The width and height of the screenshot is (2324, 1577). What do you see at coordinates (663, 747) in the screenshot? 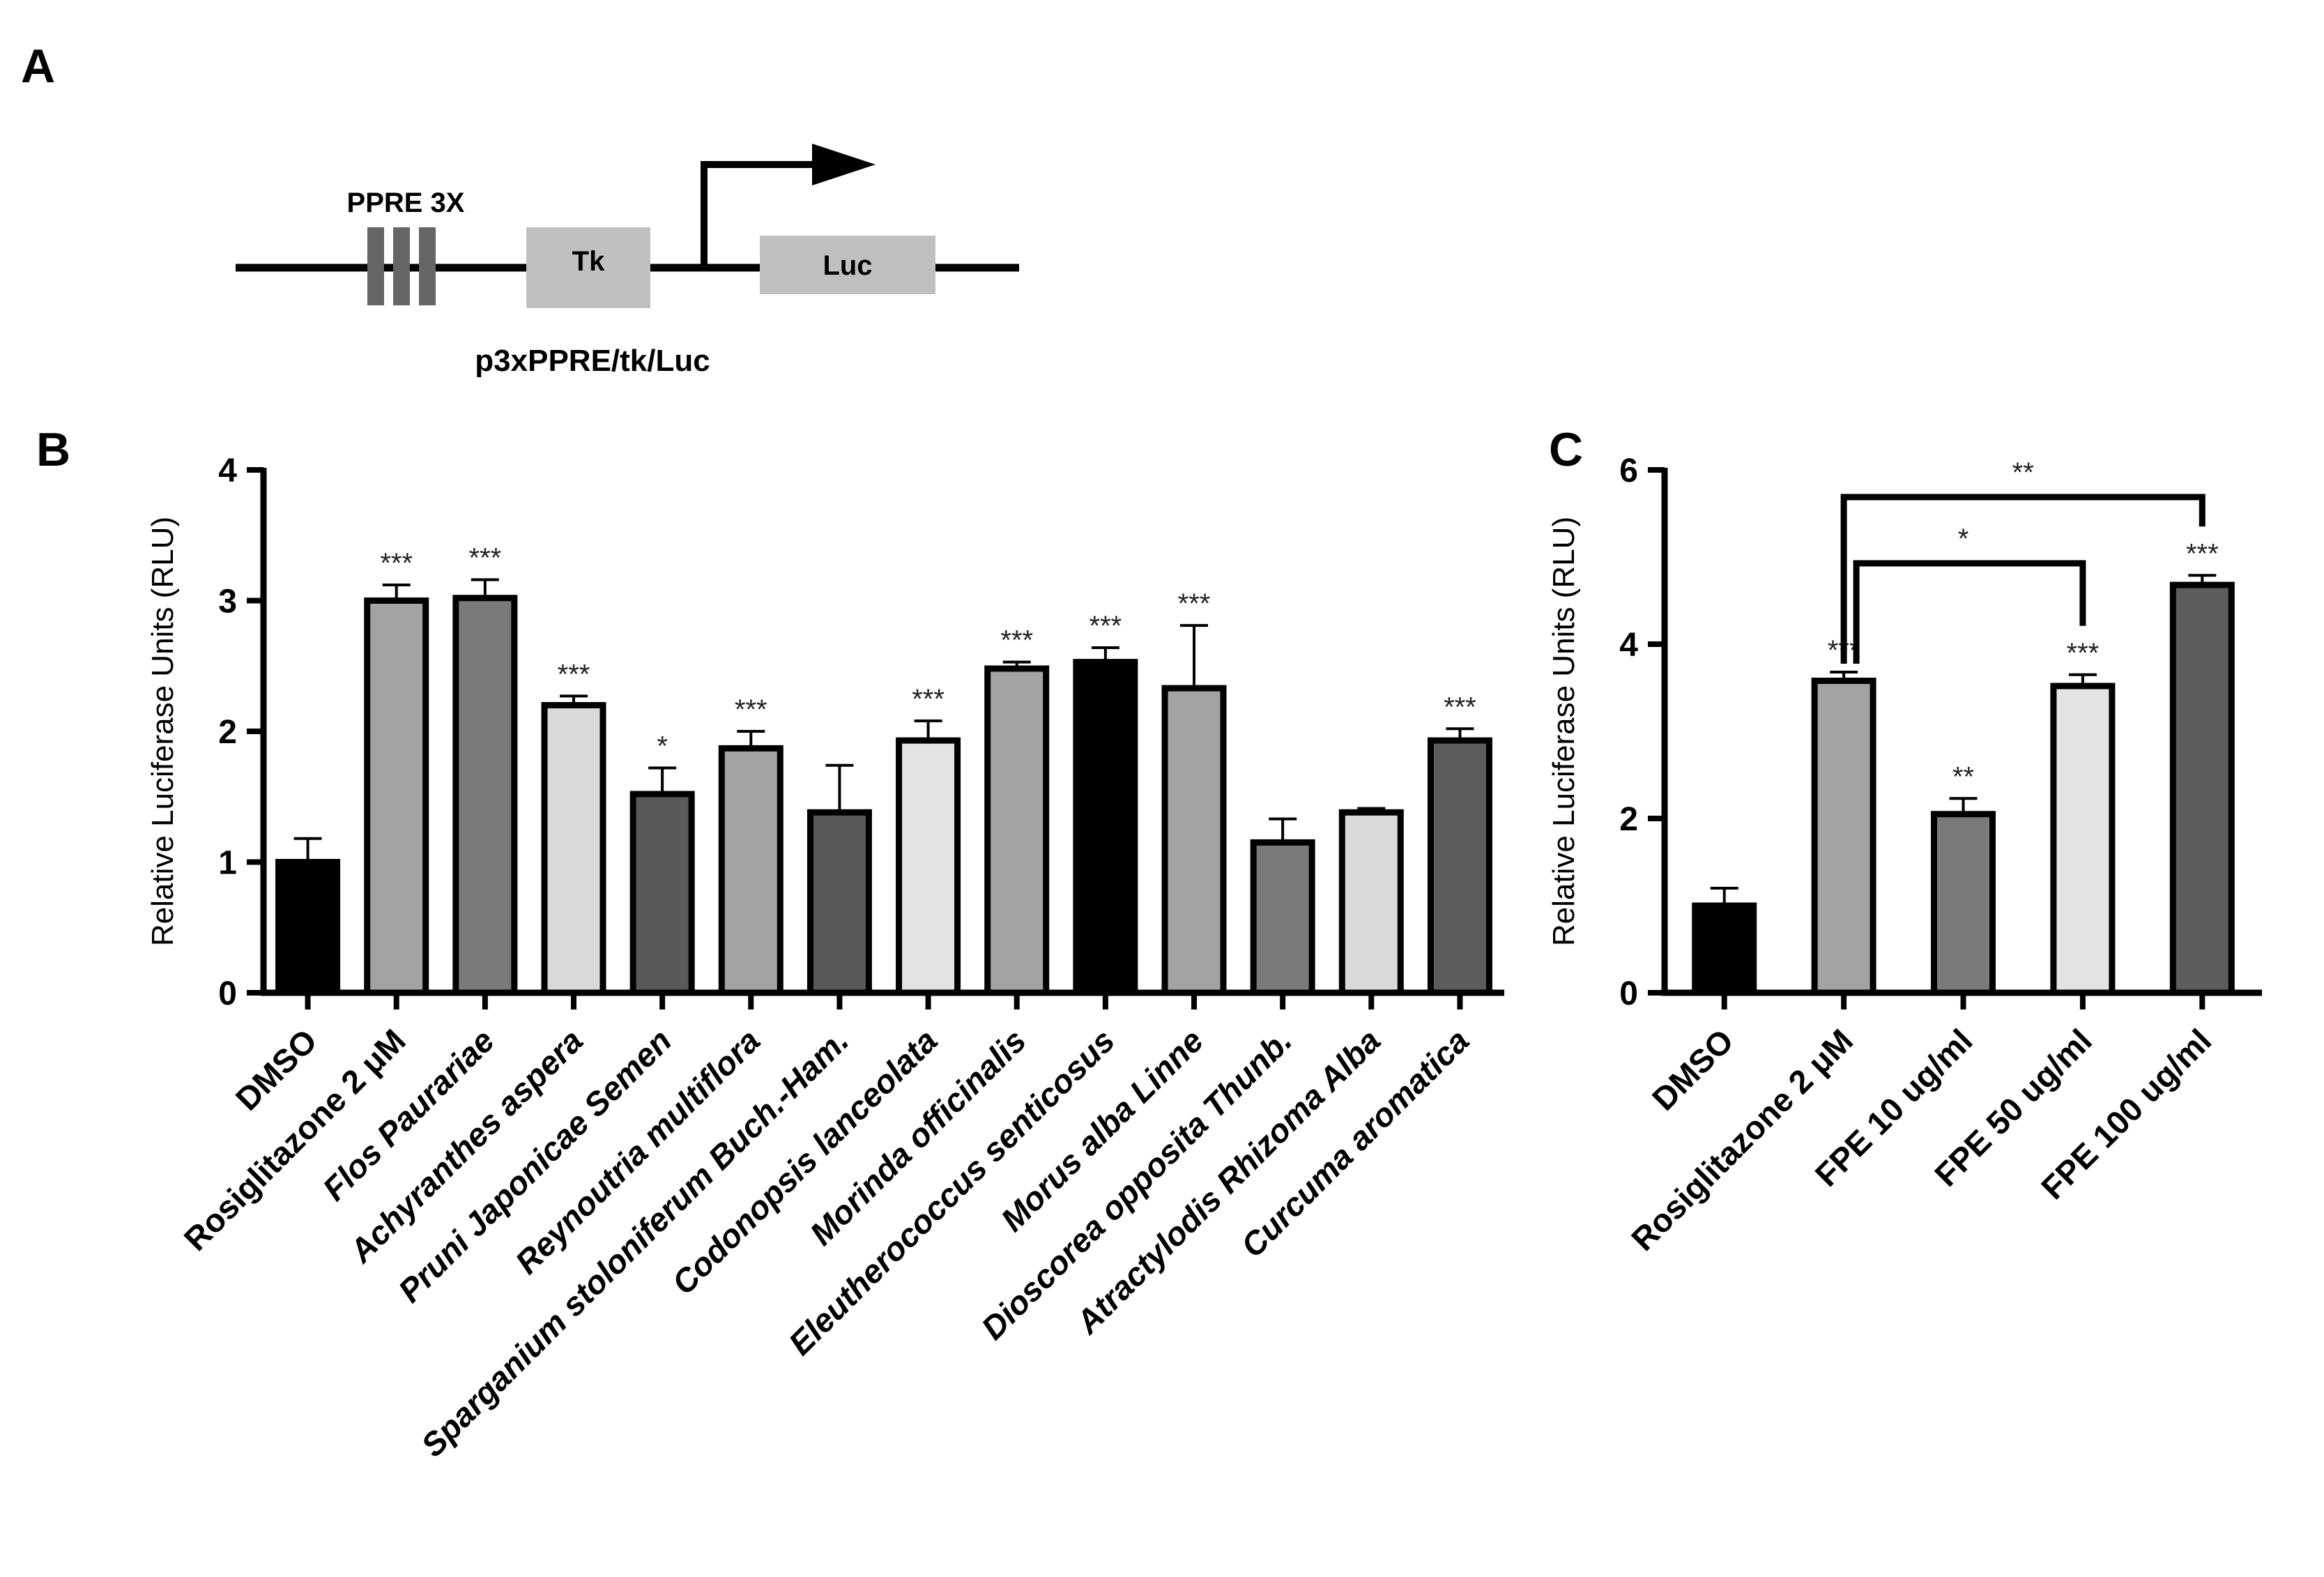
I see `significance-label: *` at bounding box center [663, 747].